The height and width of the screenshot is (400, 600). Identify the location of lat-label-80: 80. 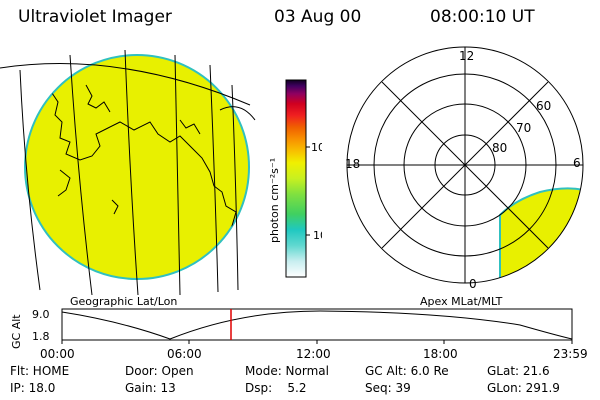
(499, 148).